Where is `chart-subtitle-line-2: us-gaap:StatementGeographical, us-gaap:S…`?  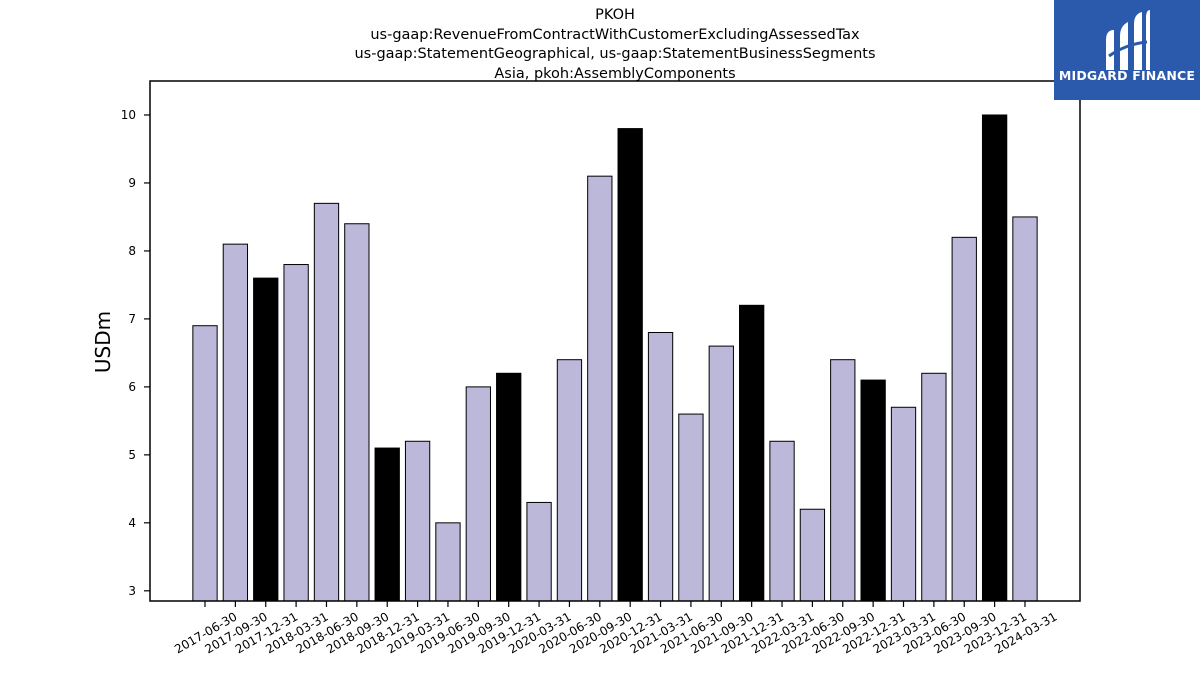
chart-subtitle-line-2: us-gaap:StatementGeographical, us-gaap:S… is located at coordinates (615, 54).